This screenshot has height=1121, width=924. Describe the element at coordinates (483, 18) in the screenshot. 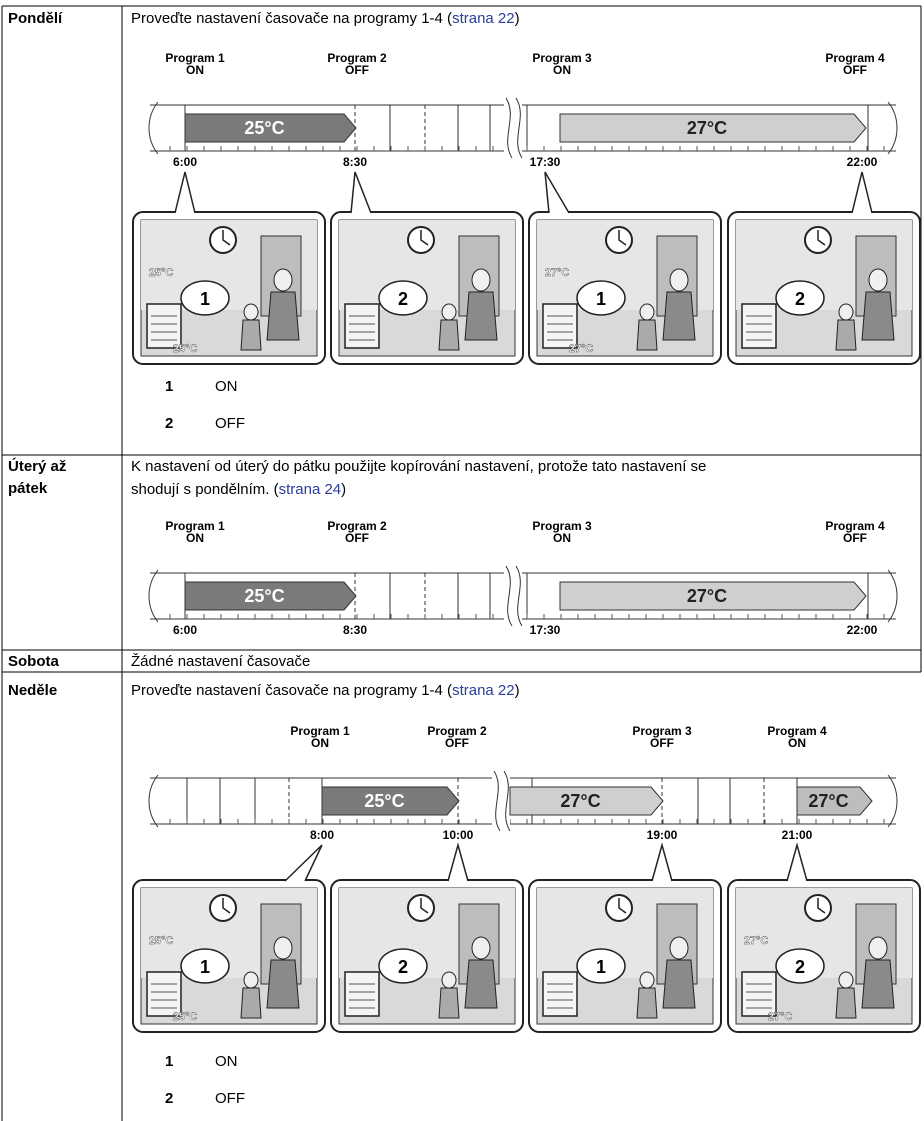

I see `page-link: strana 22` at that location.